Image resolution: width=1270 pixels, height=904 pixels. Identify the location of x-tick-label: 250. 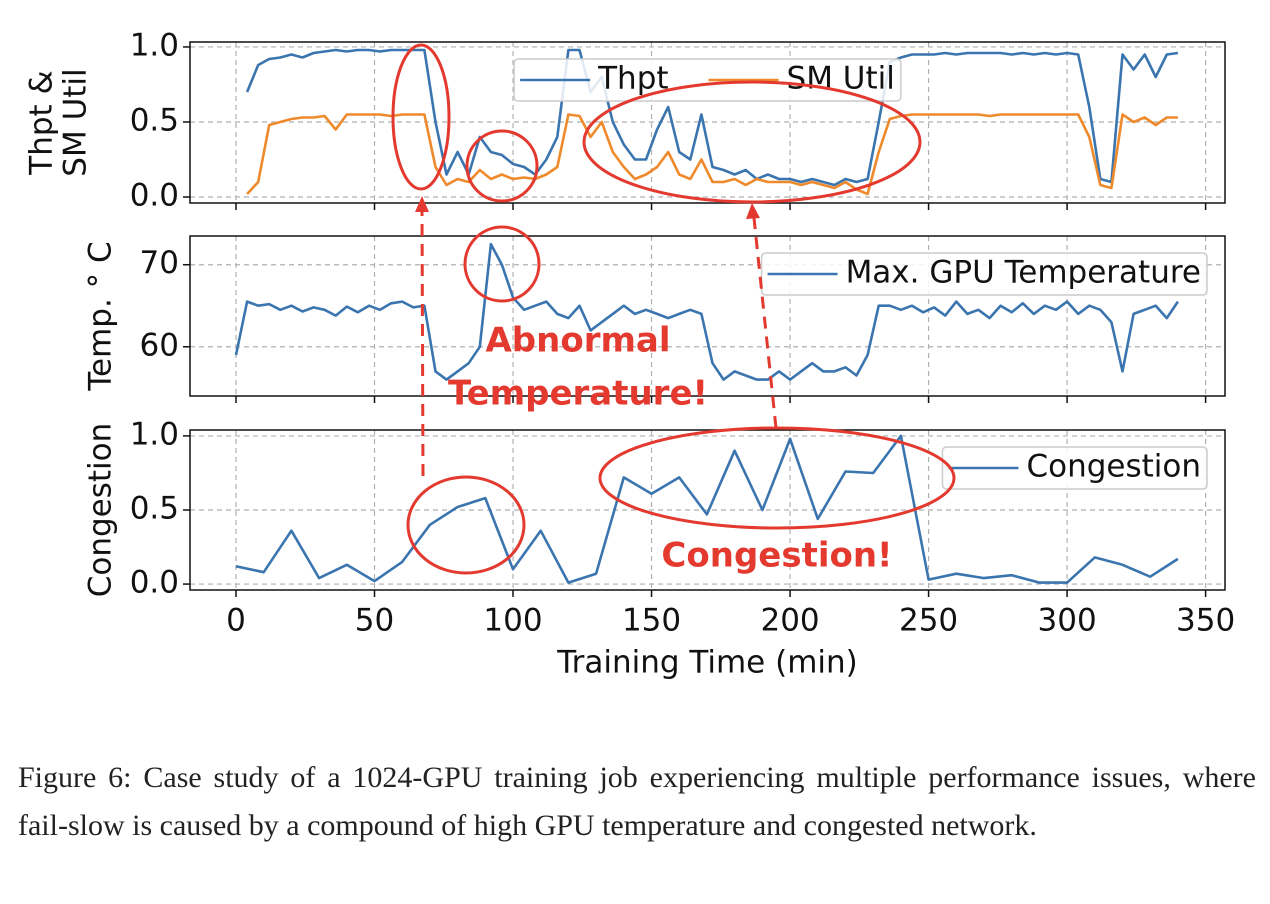
(928, 621).